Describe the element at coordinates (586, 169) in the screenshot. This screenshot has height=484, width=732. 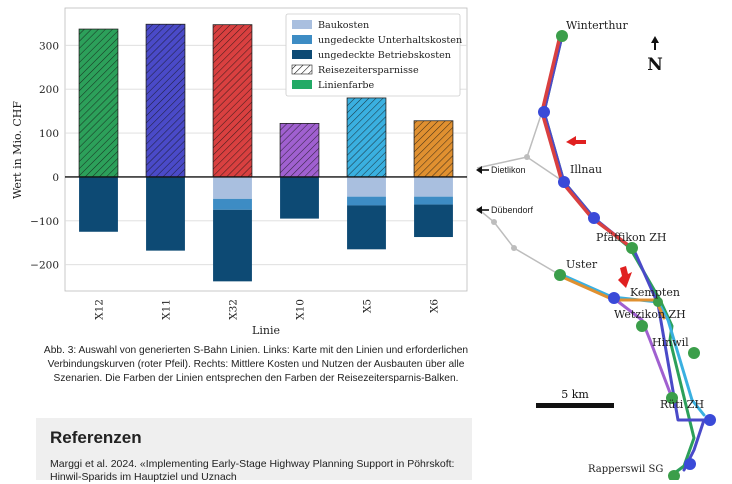
I see `station-illnau: Illnau` at that location.